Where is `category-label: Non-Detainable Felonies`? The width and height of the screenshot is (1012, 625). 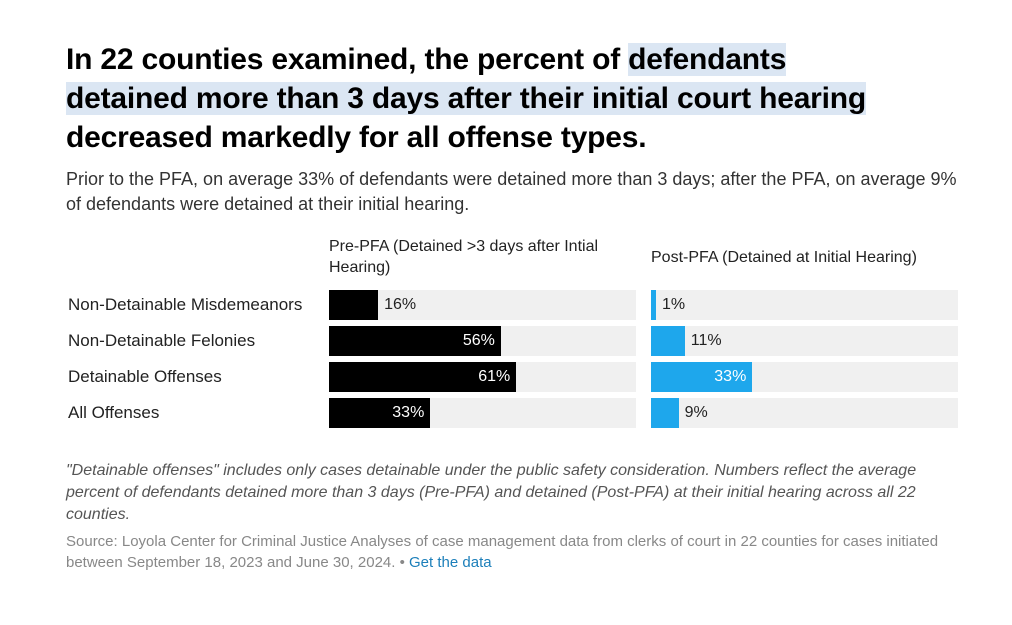 category-label: Non-Detainable Felonies is located at coordinates (162, 340).